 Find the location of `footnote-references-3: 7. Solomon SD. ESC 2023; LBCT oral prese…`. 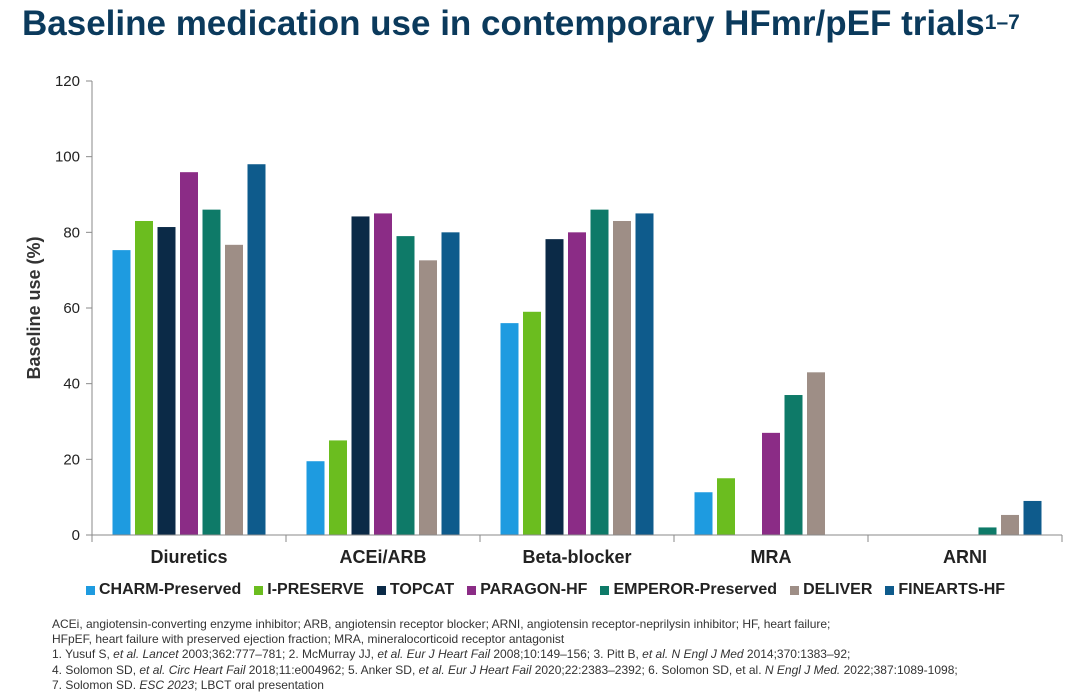

footnote-references-3: 7. Solomon SD. ESC 2023; LBCT oral prese… is located at coordinates (562, 685).